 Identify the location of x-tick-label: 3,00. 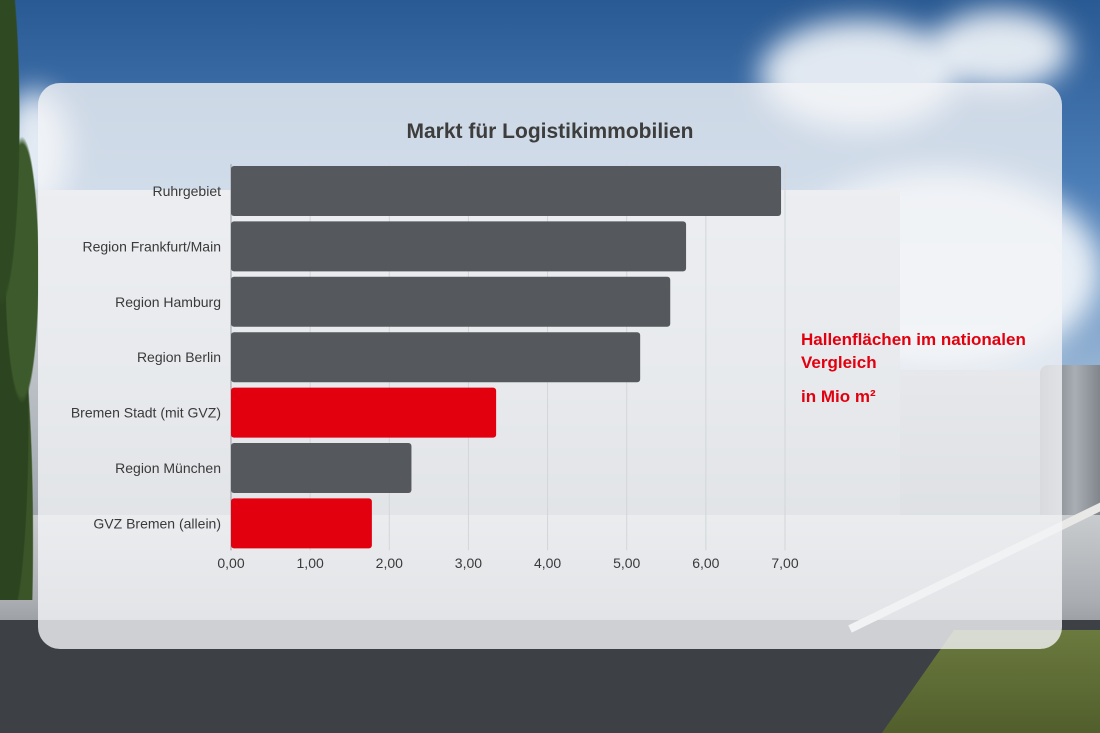
(468, 563).